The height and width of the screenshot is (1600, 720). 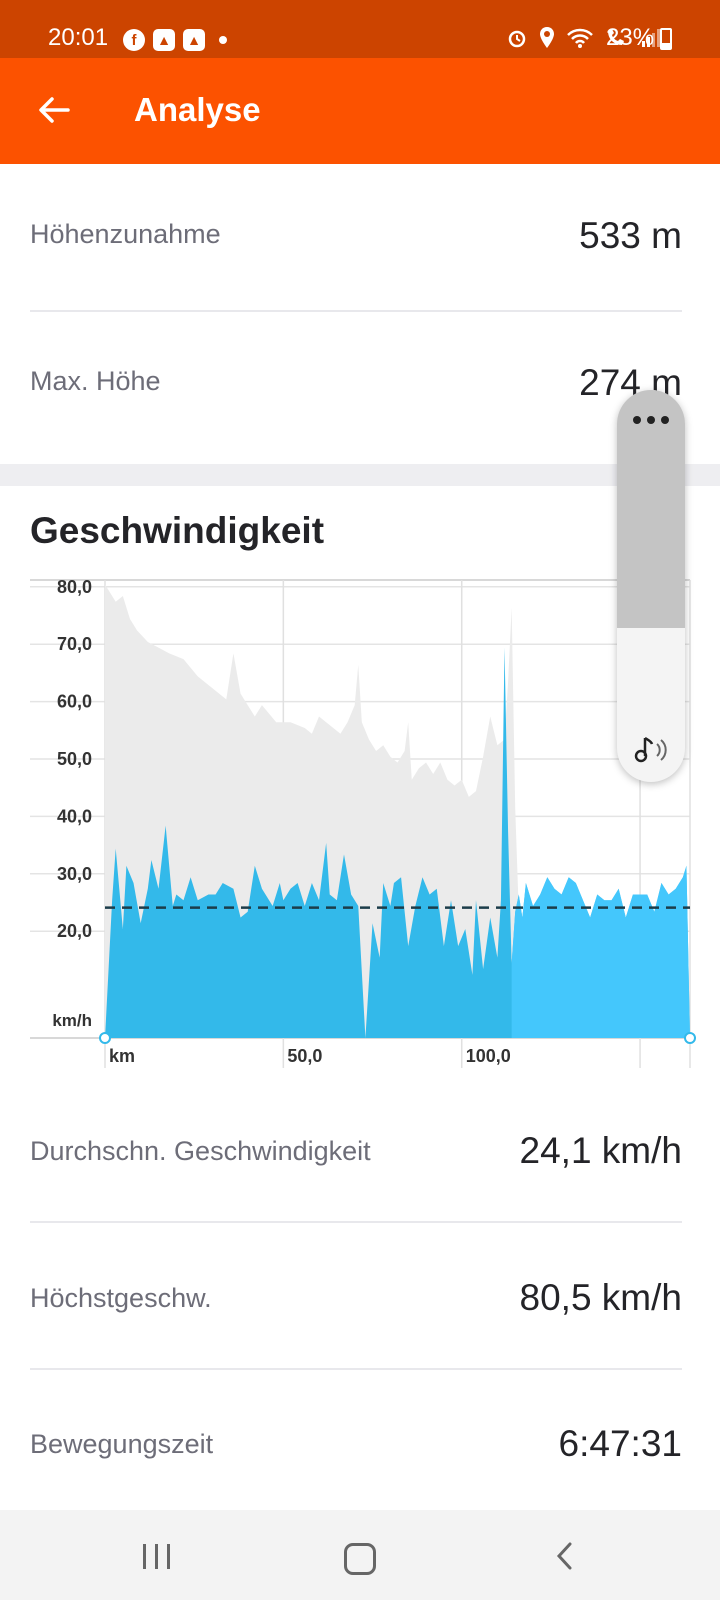 I want to click on recent-apps-icon, so click(x=156, y=1556).